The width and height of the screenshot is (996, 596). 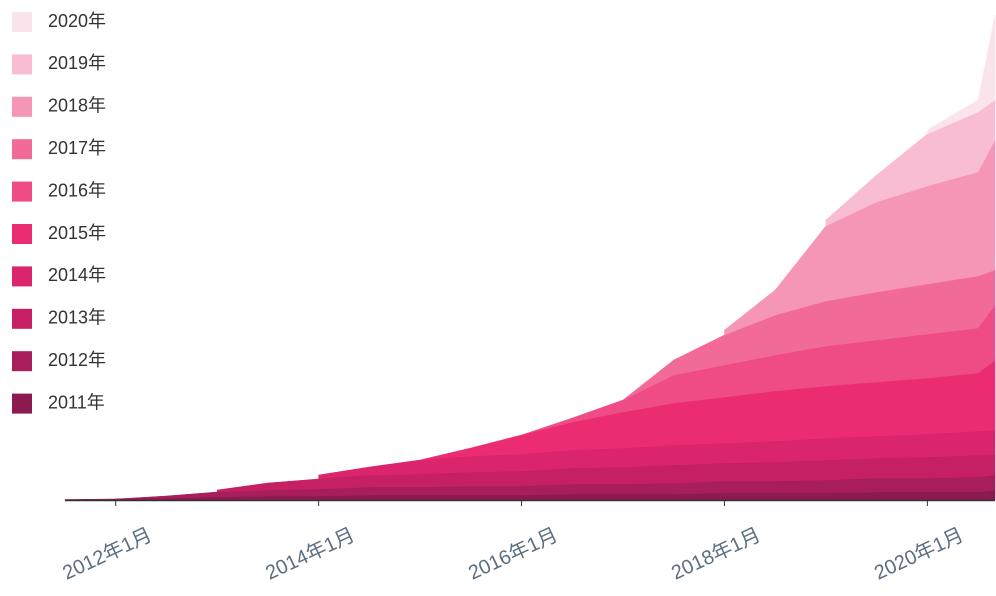 What do you see at coordinates (76, 402) in the screenshot?
I see `legend-label: 2011年` at bounding box center [76, 402].